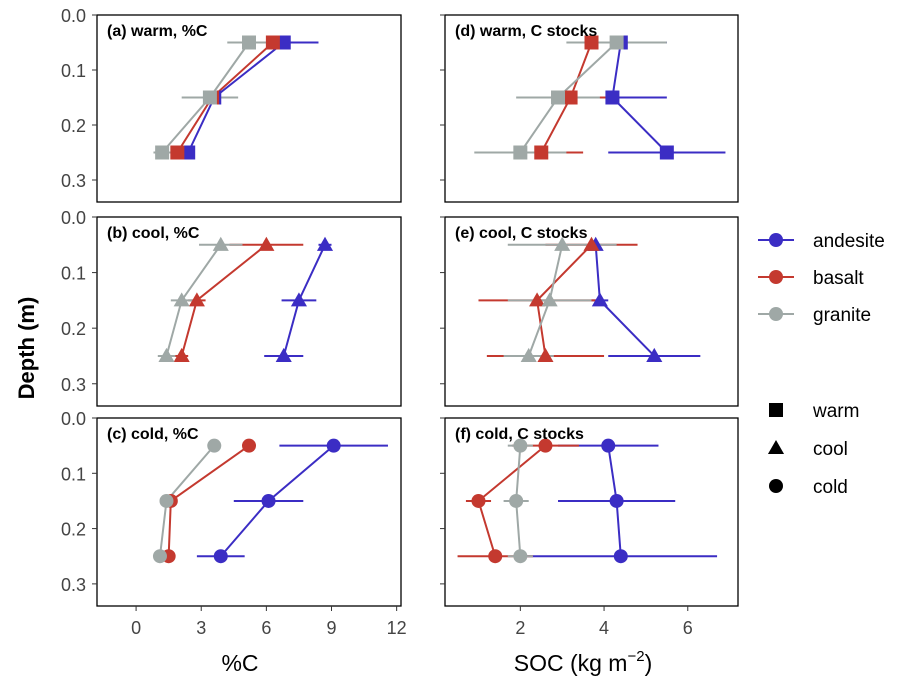 This screenshot has width=918, height=683. I want to click on legend-item-warm: warm, so click(814, 411).